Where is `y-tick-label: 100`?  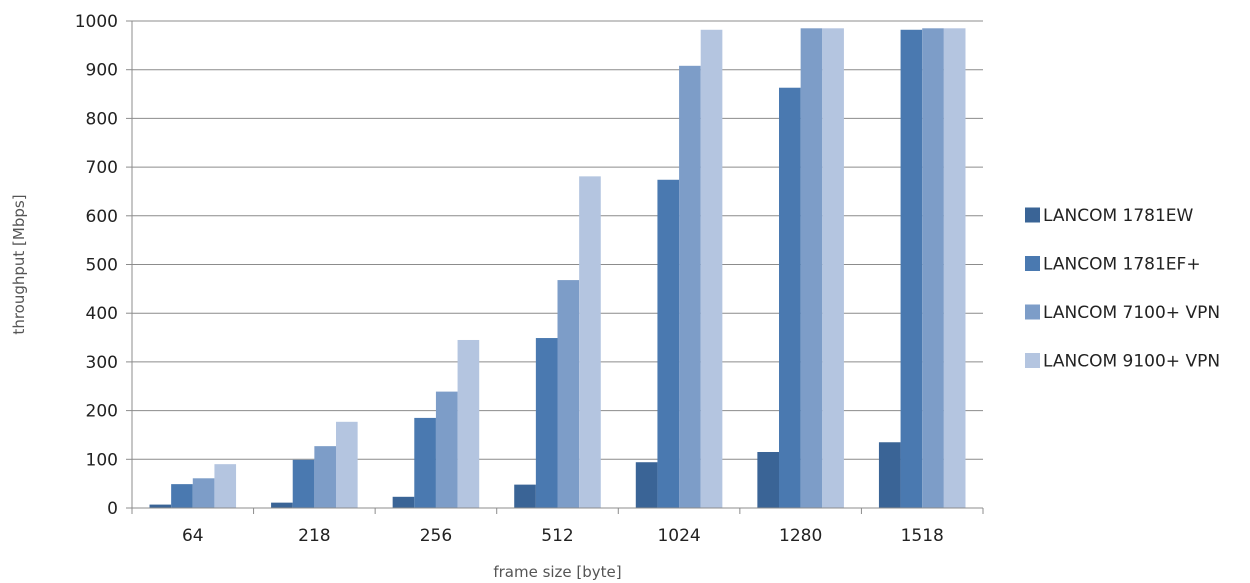 y-tick-label: 100 is located at coordinates (102, 460).